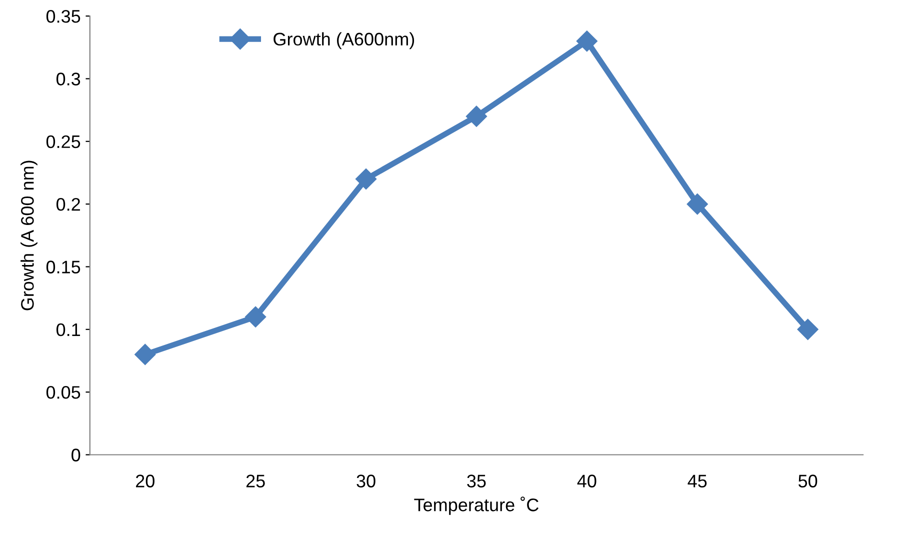 Image resolution: width=899 pixels, height=535 pixels. Describe the element at coordinates (63, 392) in the screenshot. I see `y-tick-label: 0.05` at that location.